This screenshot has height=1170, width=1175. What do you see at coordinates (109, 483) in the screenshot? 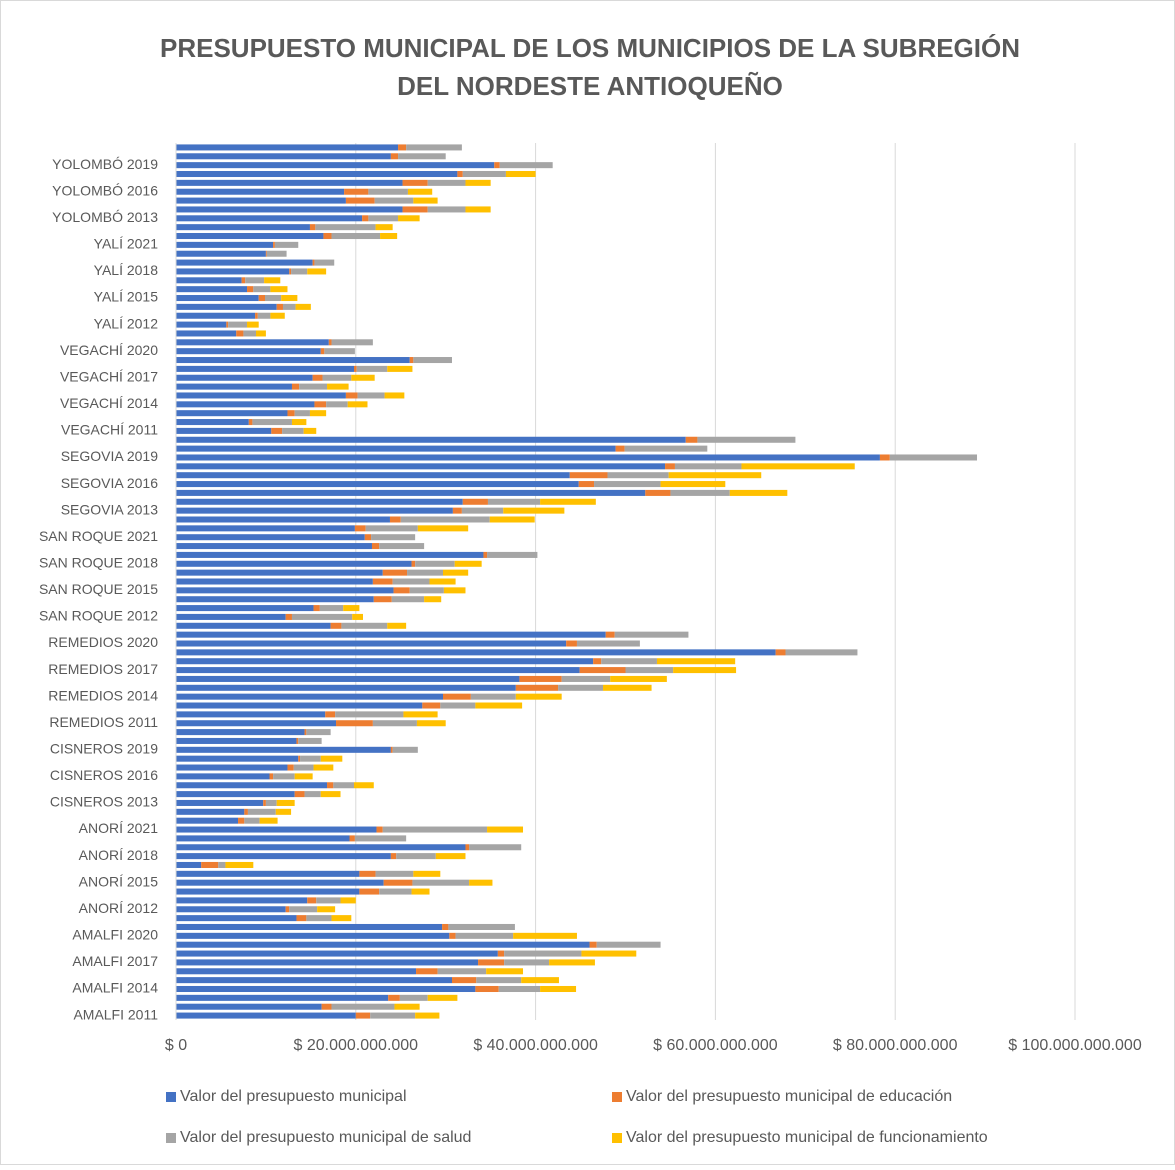
I see `y-tick-label: SEGOVIA 2016` at bounding box center [109, 483].